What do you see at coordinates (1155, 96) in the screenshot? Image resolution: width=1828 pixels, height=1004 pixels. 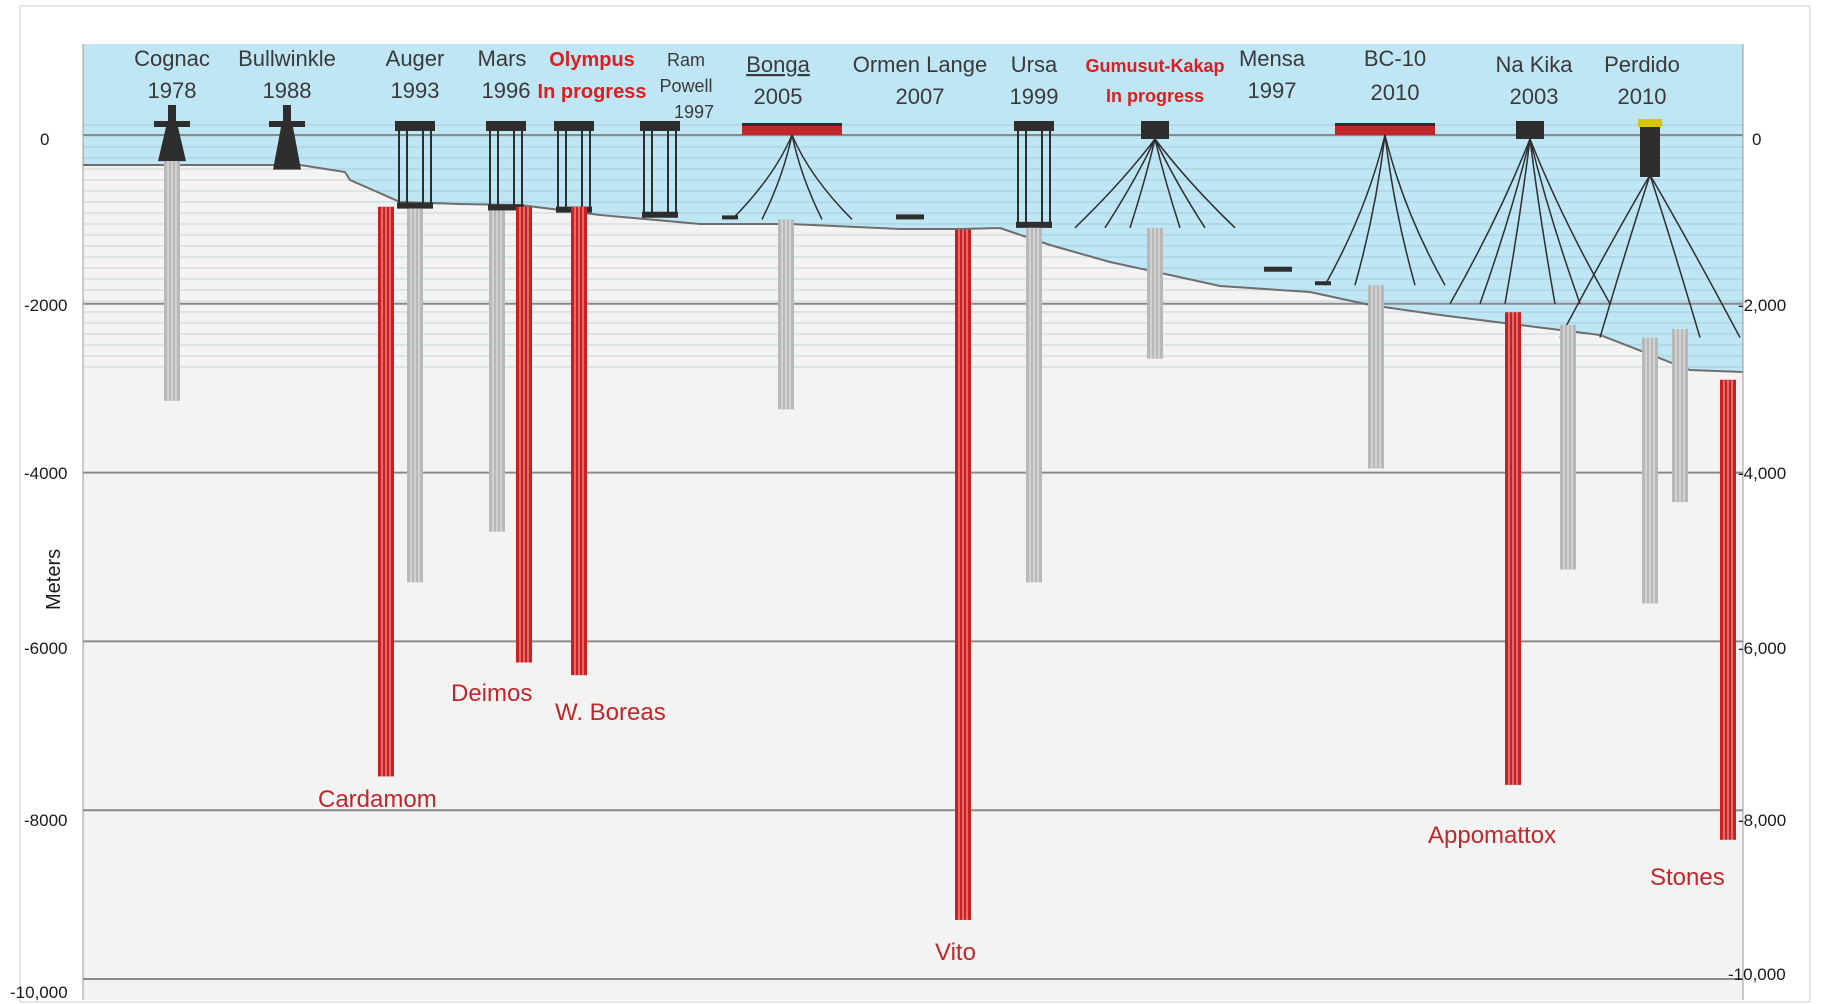 I see `project-year-gumusut-kakap: In progress` at bounding box center [1155, 96].